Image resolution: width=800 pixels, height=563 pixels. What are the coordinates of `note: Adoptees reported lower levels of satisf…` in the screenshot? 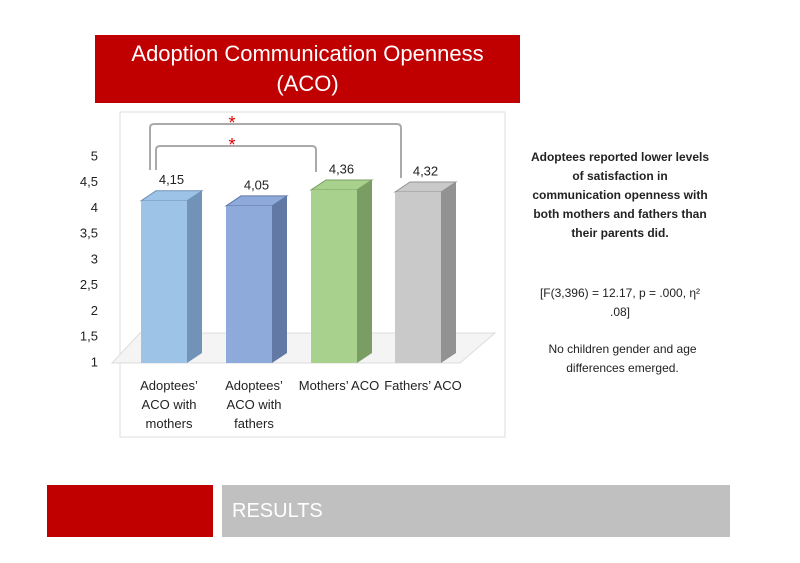 It's located at (620, 195).